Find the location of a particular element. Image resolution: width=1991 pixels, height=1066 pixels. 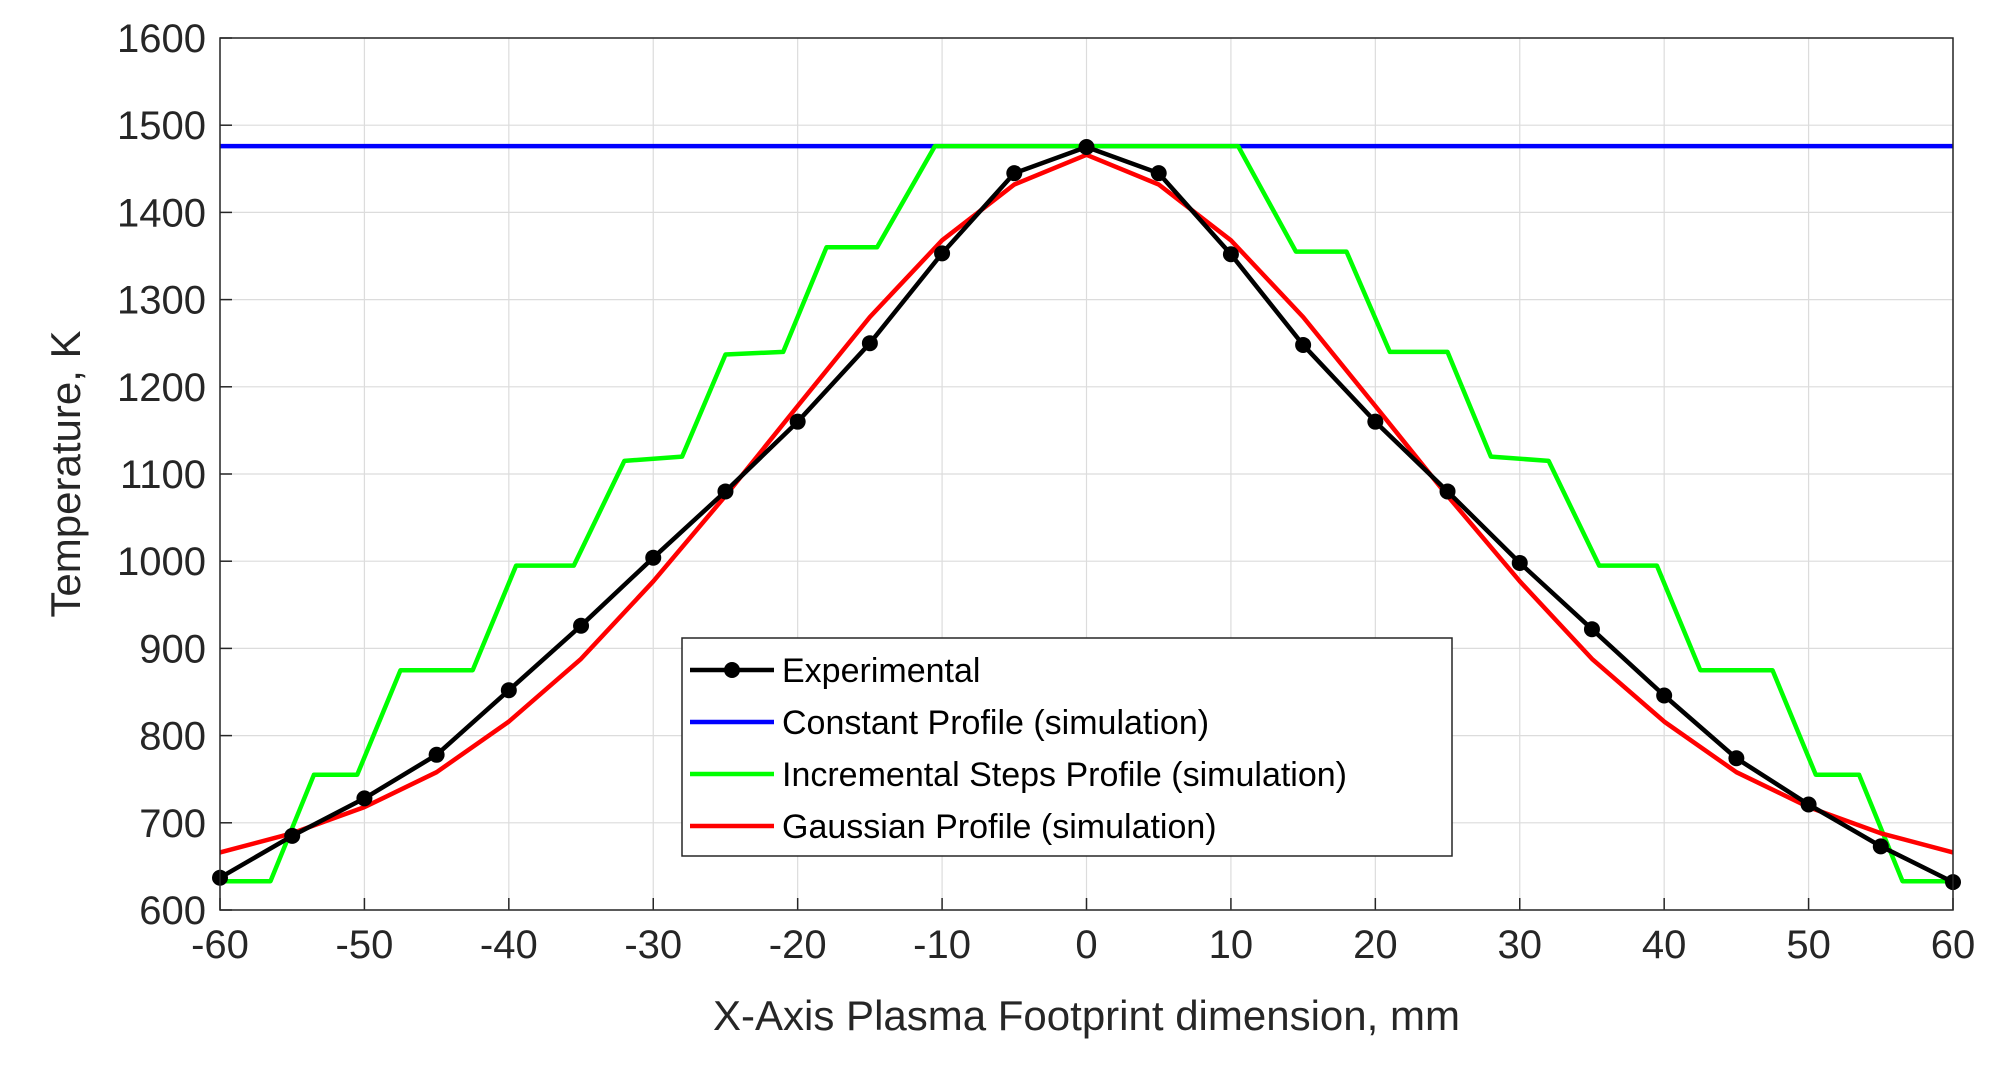

y-tick-label: 1400 is located at coordinates (161, 213).